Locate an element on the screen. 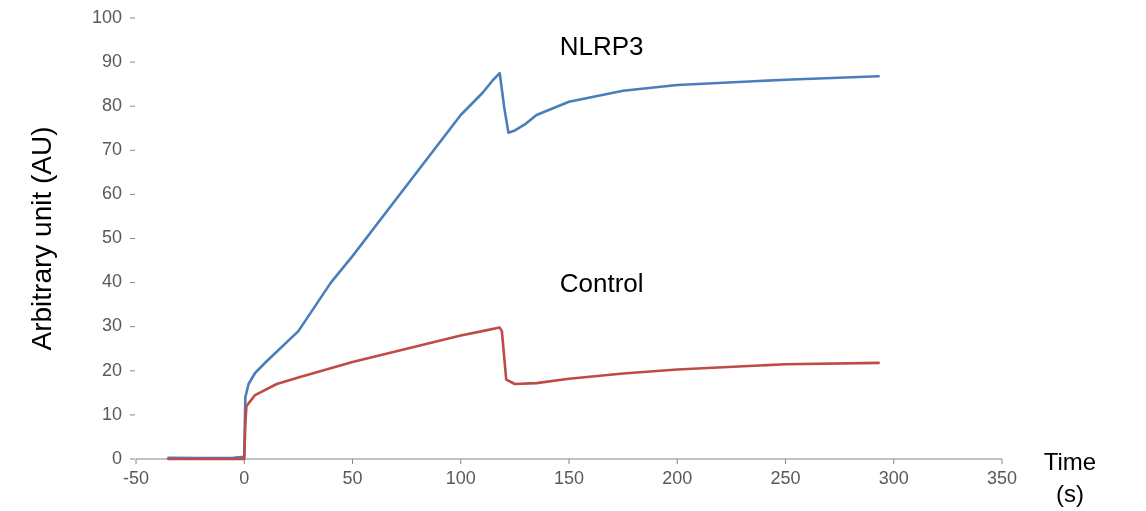 The height and width of the screenshot is (511, 1146). y-tick-label: 40 is located at coordinates (111, 281).